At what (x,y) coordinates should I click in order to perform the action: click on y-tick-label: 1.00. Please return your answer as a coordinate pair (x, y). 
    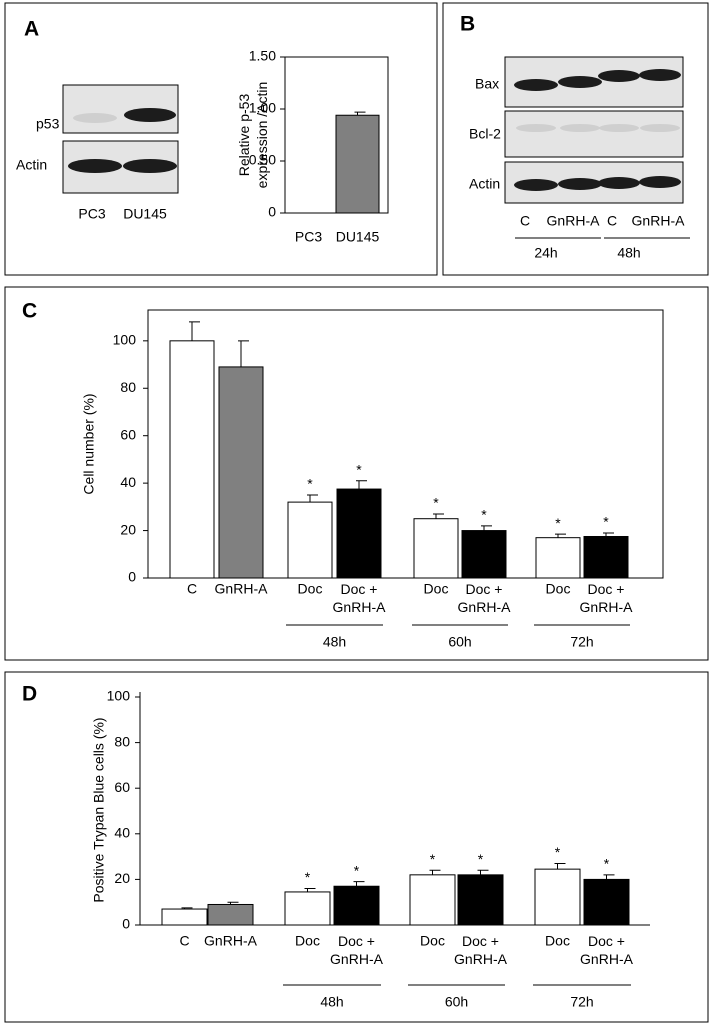
    Looking at the image, I should click on (262, 108).